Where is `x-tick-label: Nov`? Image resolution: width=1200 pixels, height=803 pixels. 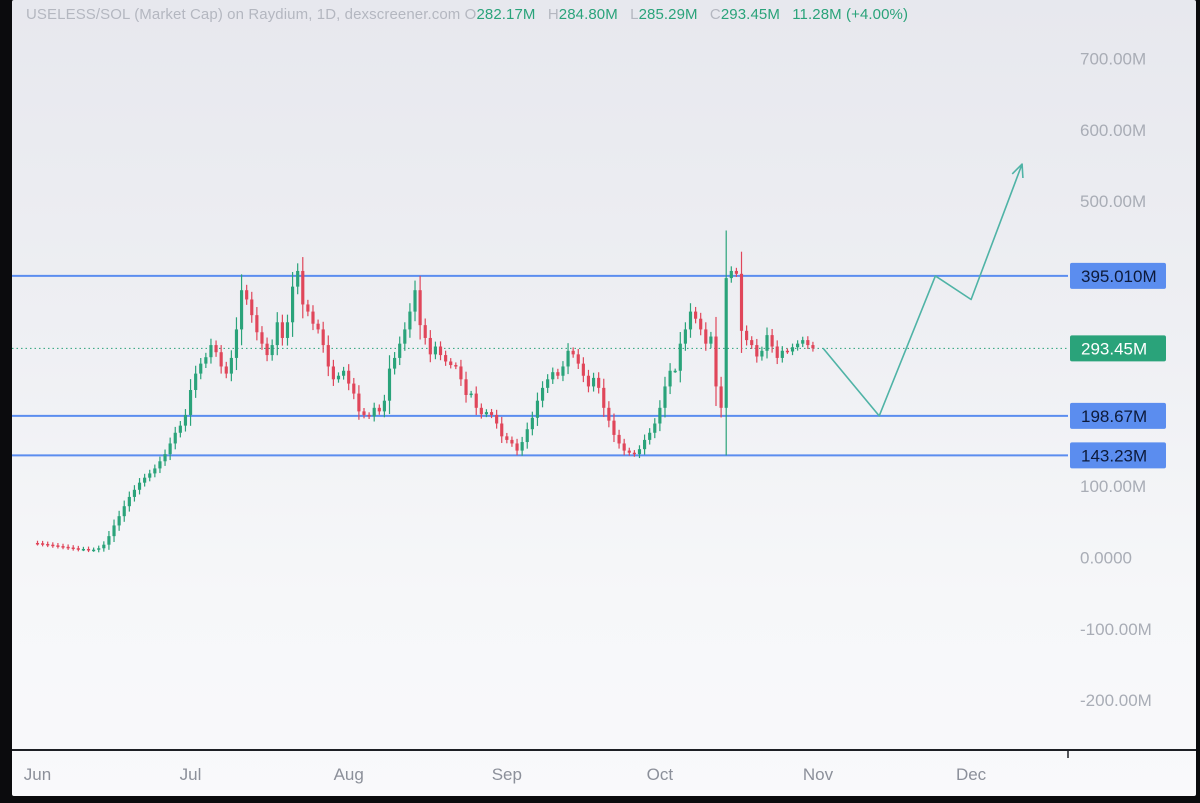 x-tick-label: Nov is located at coordinates (818, 774).